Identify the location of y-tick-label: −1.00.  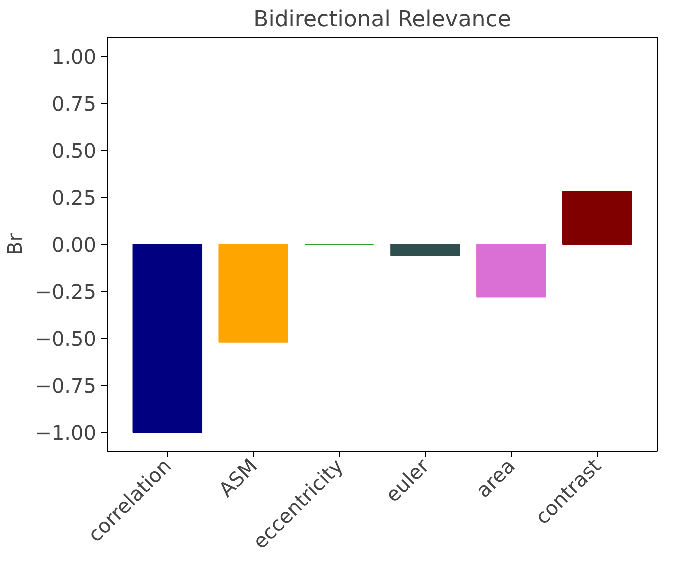
(66, 433).